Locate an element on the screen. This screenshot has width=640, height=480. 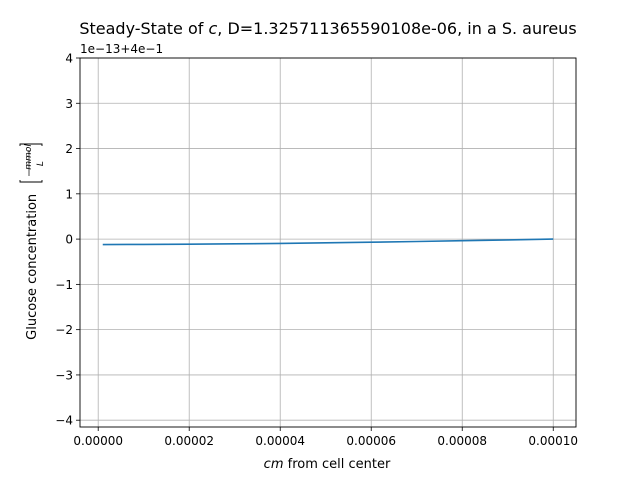
x-tick-label: 0.00010 is located at coordinates (553, 441).